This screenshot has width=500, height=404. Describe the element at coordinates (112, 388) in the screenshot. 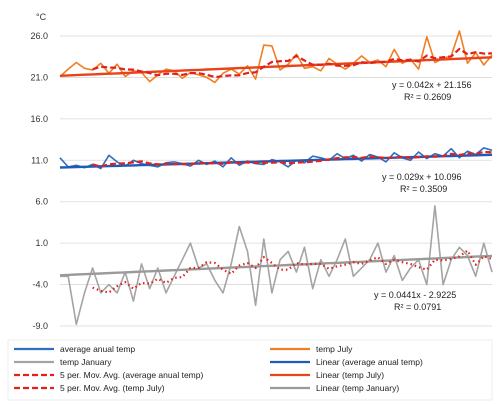

I see `legend-label: 5 per. Mov. Avg. (temp July)` at that location.